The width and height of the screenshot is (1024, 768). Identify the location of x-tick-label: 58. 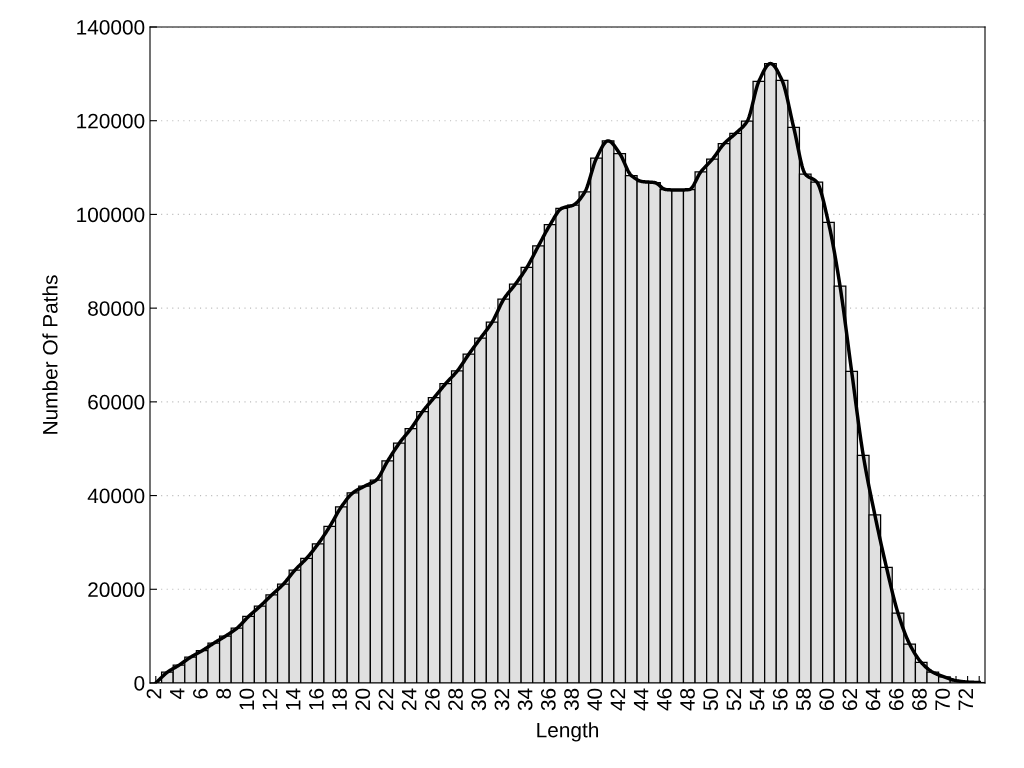
(803, 699).